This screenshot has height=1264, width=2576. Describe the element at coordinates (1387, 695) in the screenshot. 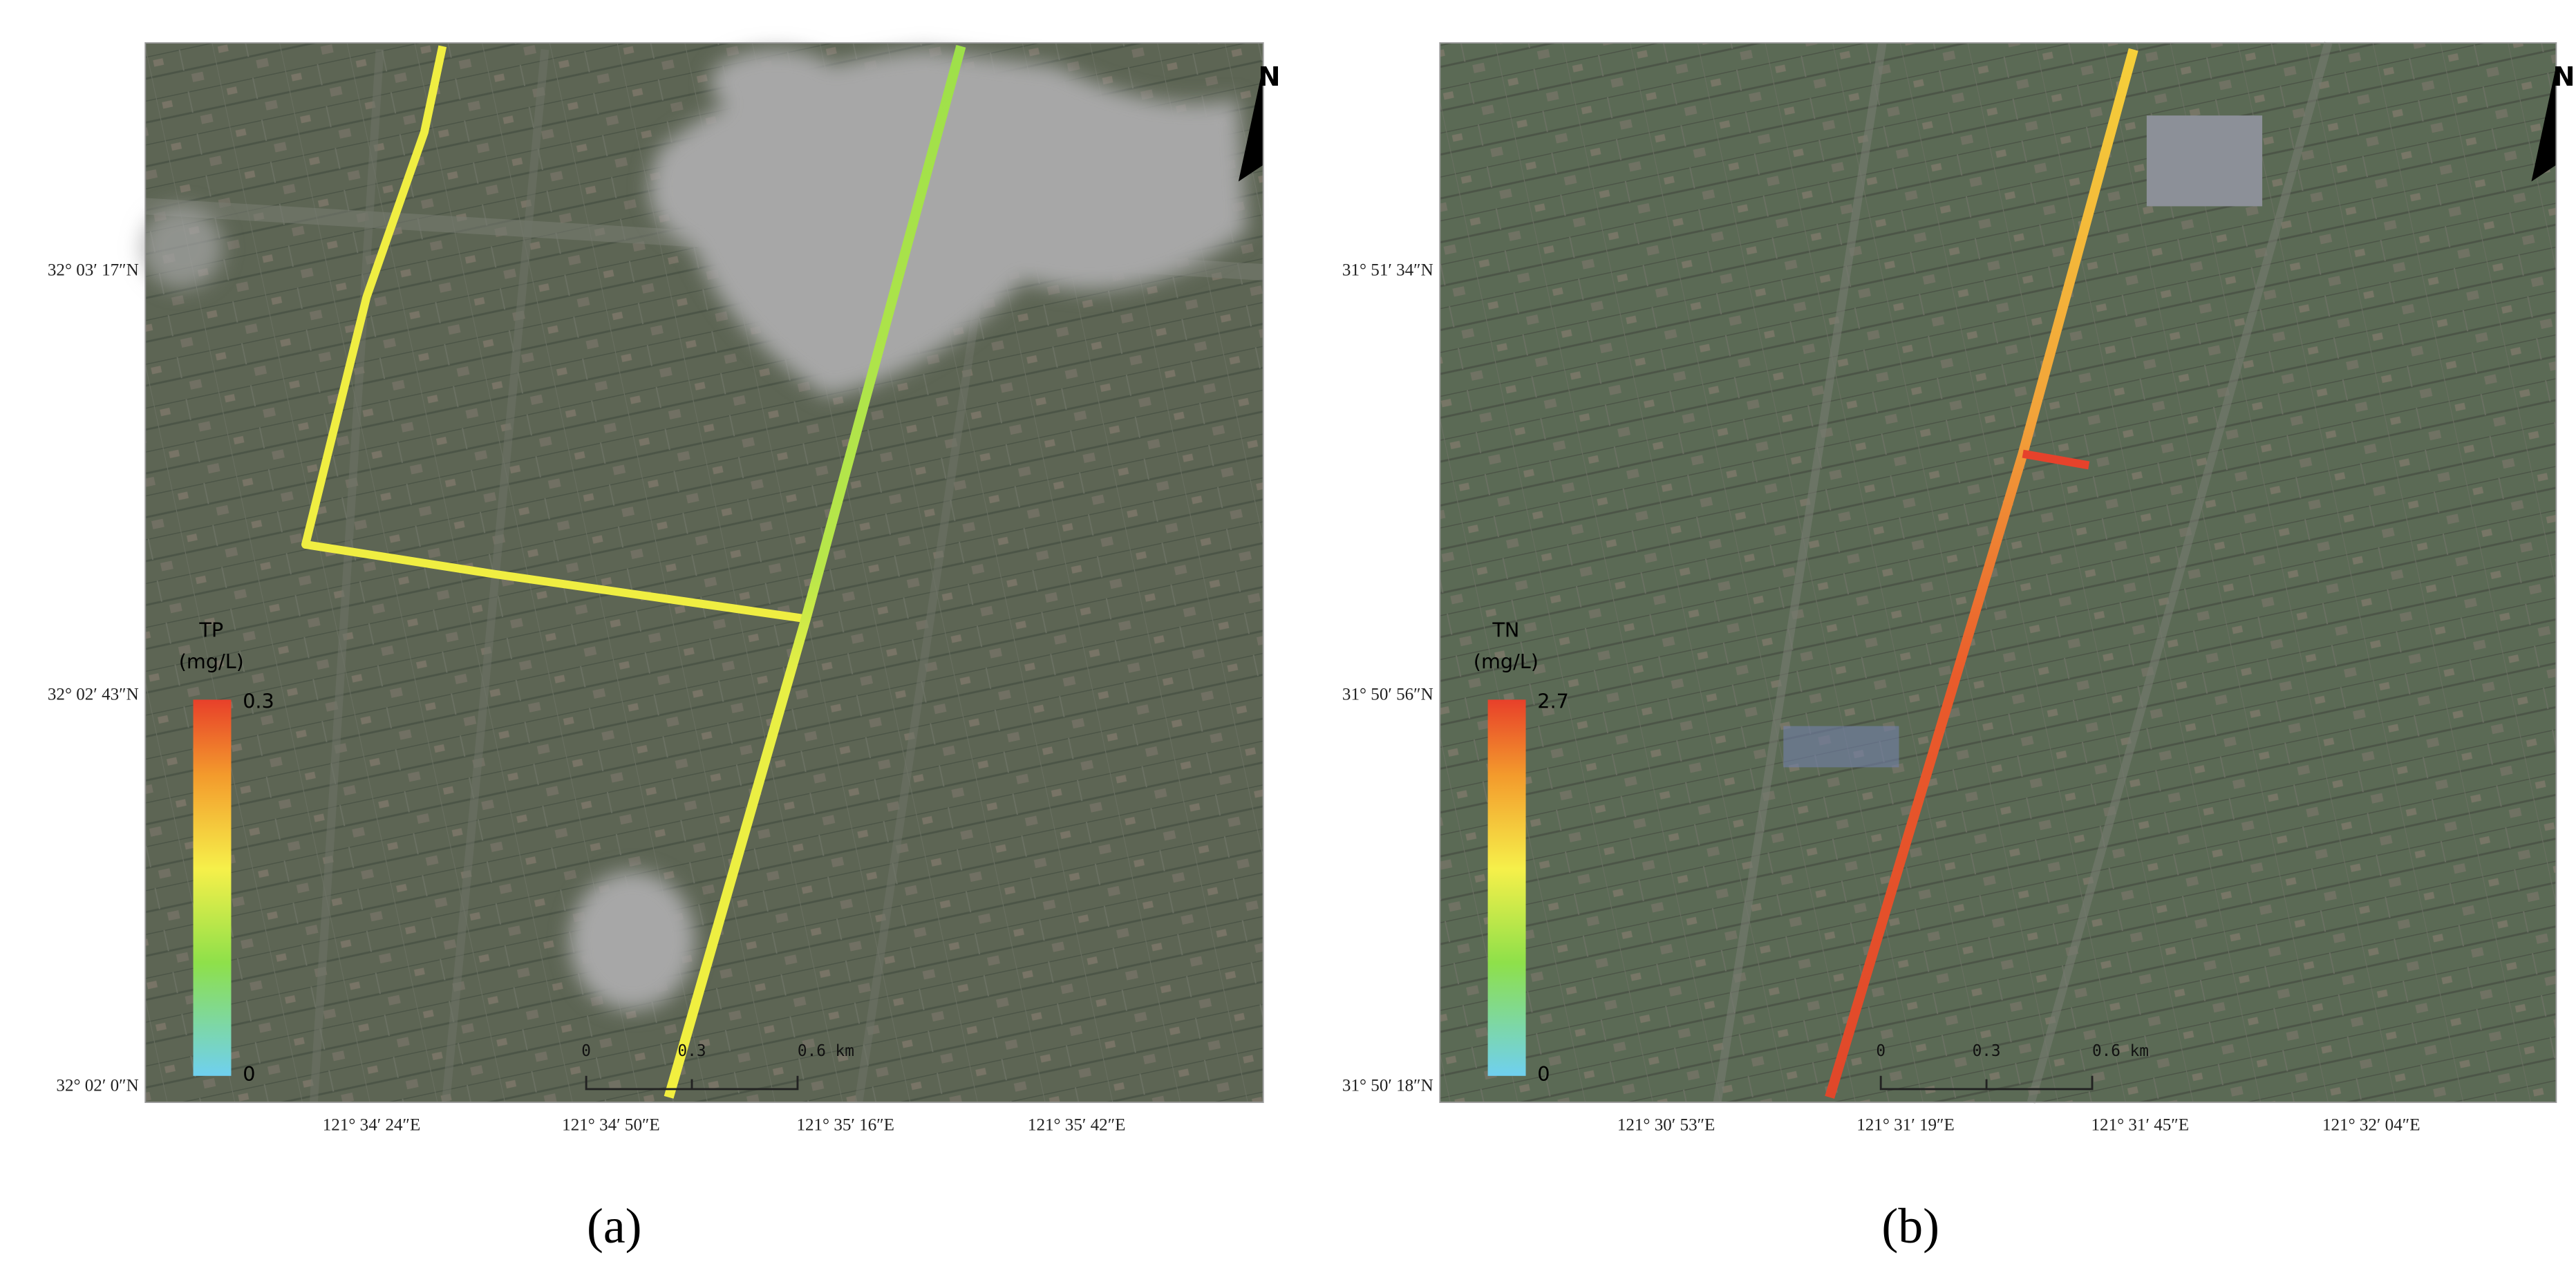

I see `latitude-label: 31° 50′ 56″N` at that location.